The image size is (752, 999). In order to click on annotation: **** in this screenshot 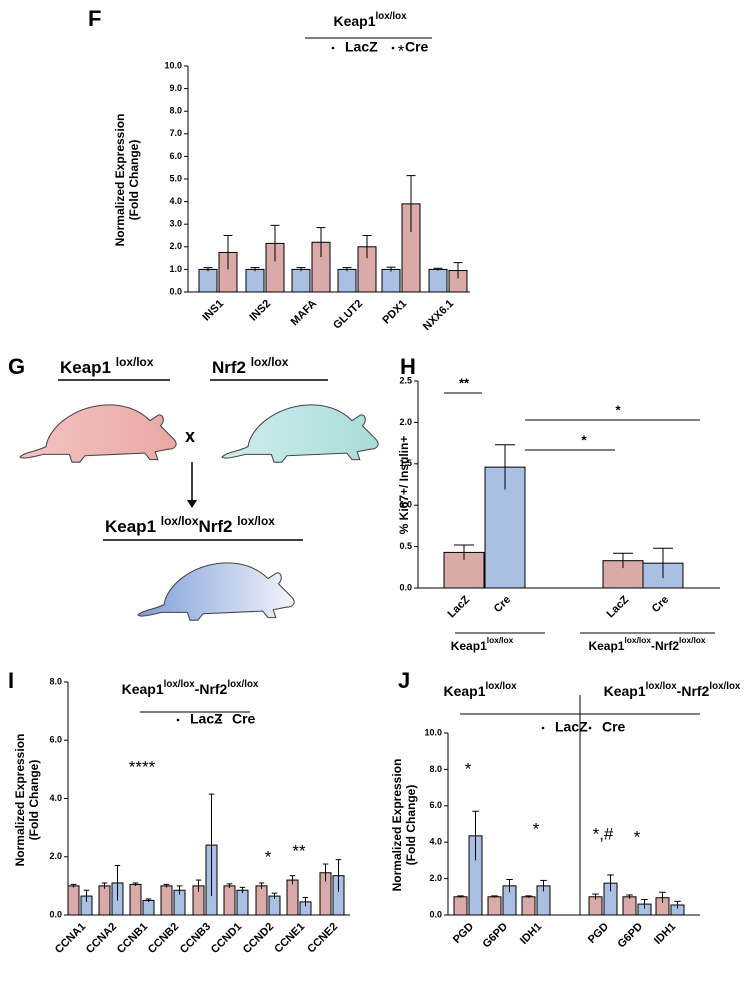, I will do `click(142, 766)`.